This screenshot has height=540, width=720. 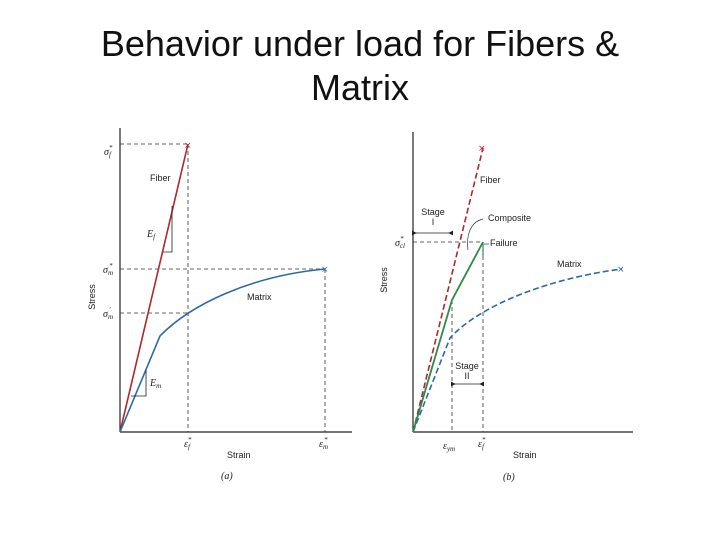 What do you see at coordinates (160, 178) in the screenshot?
I see `panel-a-fiber-label: Fiber` at bounding box center [160, 178].